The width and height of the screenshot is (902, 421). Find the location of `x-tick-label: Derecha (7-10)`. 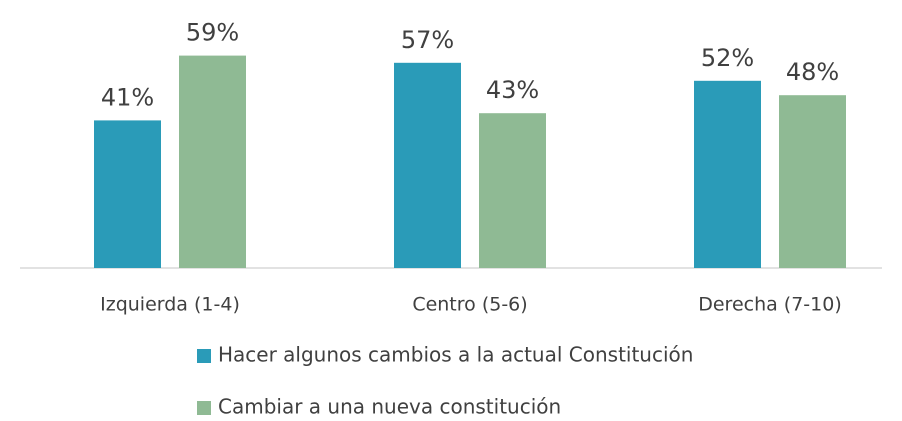

x-tick-label: Derecha (7-10) is located at coordinates (770, 305).